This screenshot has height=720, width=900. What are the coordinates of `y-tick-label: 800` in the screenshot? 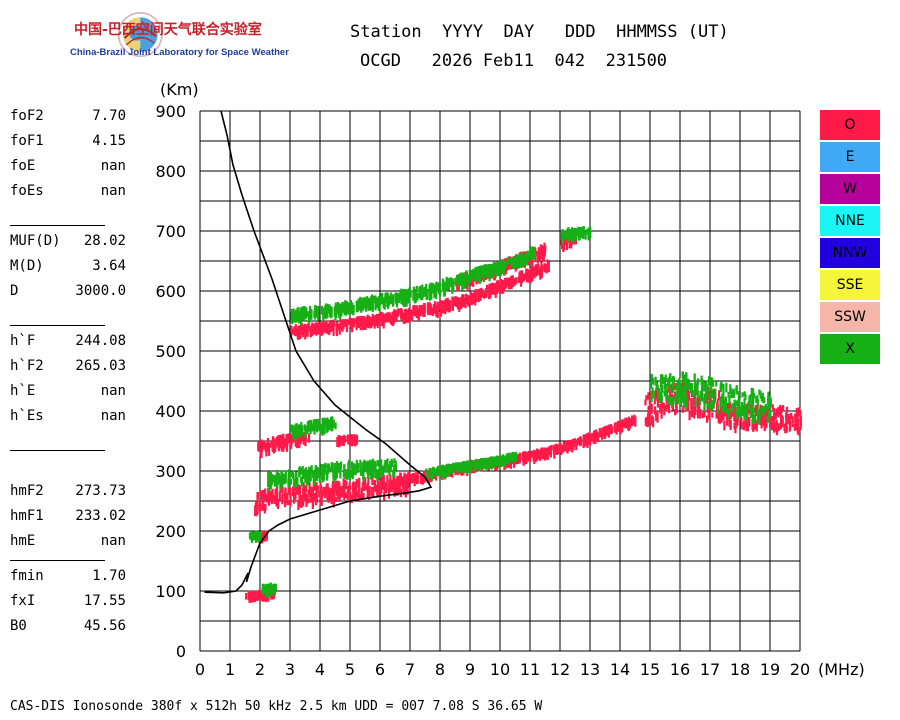 It's located at (170, 171).